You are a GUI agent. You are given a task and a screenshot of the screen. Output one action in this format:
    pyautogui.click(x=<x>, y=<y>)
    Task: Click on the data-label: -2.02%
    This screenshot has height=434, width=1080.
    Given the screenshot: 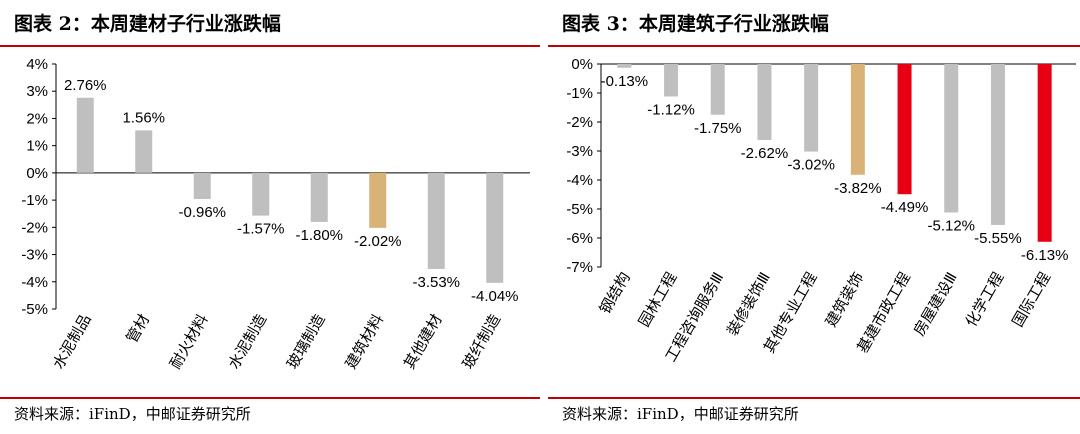 What is the action you would take?
    pyautogui.click(x=378, y=241)
    